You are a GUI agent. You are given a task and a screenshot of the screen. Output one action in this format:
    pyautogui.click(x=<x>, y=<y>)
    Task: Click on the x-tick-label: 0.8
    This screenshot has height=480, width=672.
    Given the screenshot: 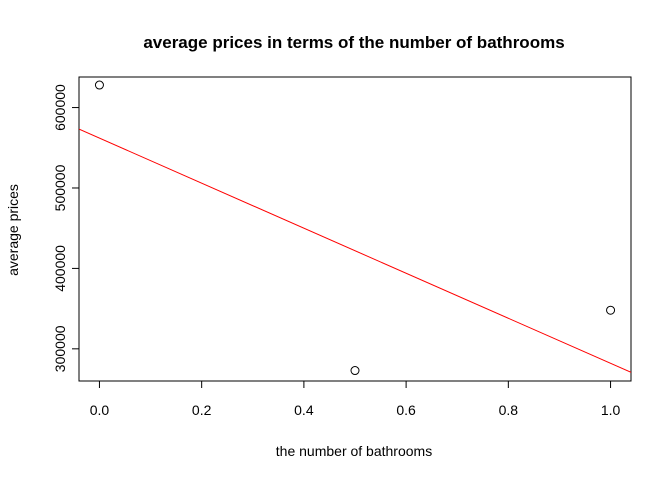 What is the action you would take?
    pyautogui.click(x=509, y=410)
    